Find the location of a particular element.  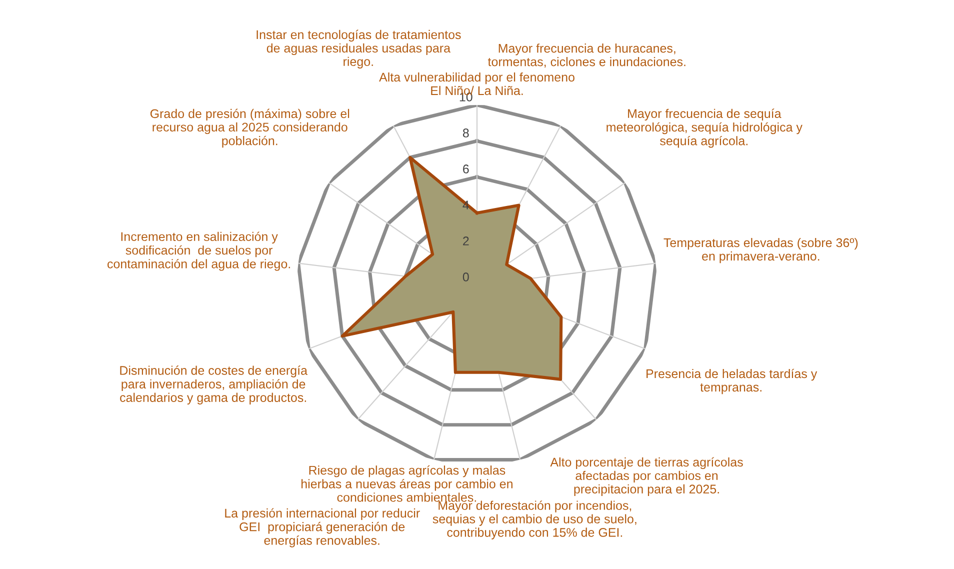

spoke-label: Mayor frecuencia de sequía meteorológica, sequía hidrológica y sequía agrícola. is located at coordinates (704, 128).